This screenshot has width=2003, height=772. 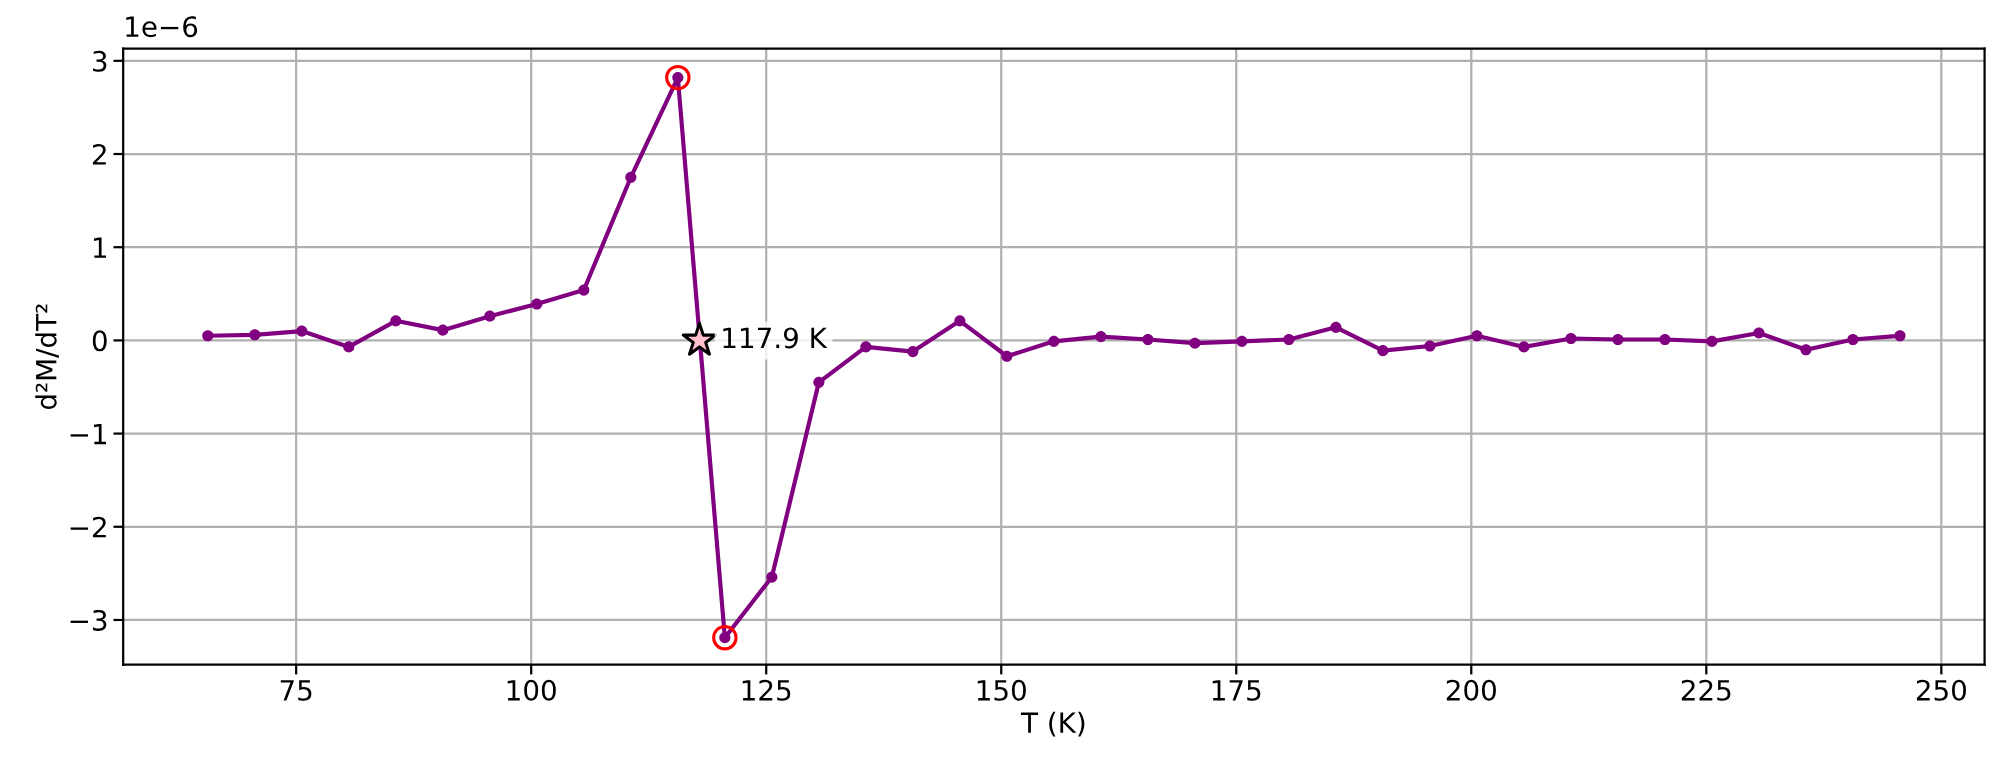 What do you see at coordinates (47, 357) in the screenshot?
I see `y-axis-title: d²M/dT²` at bounding box center [47, 357].